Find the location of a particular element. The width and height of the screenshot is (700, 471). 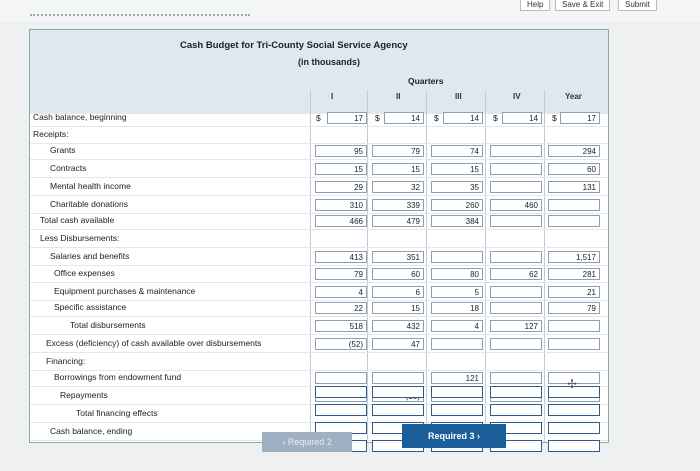

cell-q1: 413 is located at coordinates (341, 257).